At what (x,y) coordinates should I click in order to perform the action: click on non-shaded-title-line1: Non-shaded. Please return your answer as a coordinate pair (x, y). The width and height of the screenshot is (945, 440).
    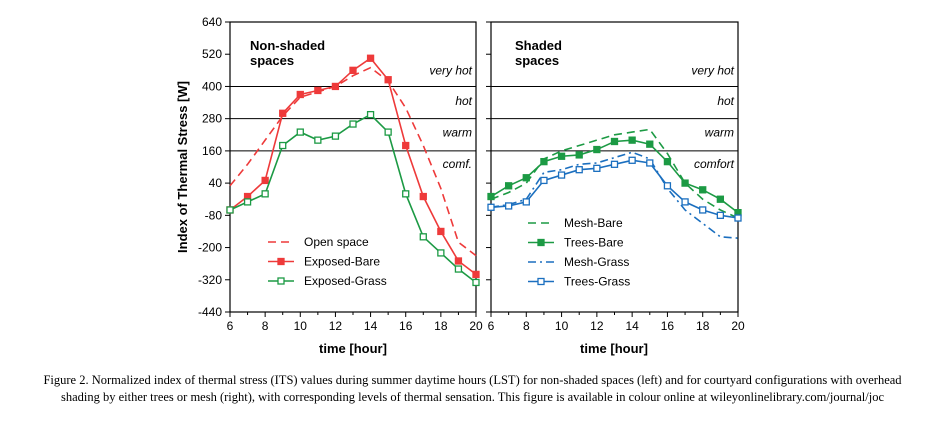
    Looking at the image, I should click on (287, 45).